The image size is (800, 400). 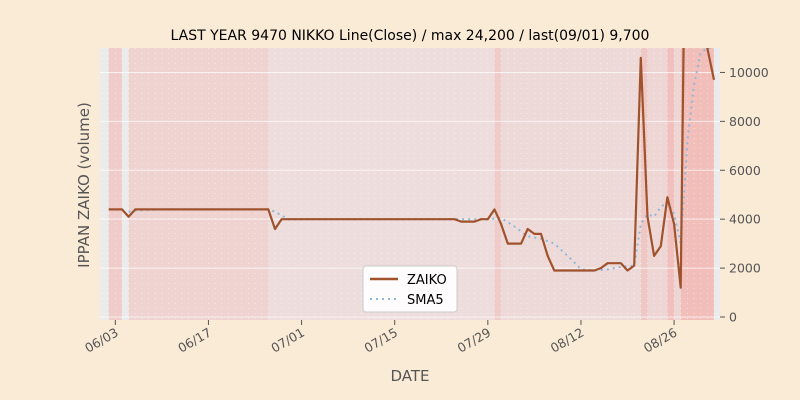 I want to click on y-axis-ticks: 0 2000 4000 6000 8000 10000, so click(x=744, y=195).